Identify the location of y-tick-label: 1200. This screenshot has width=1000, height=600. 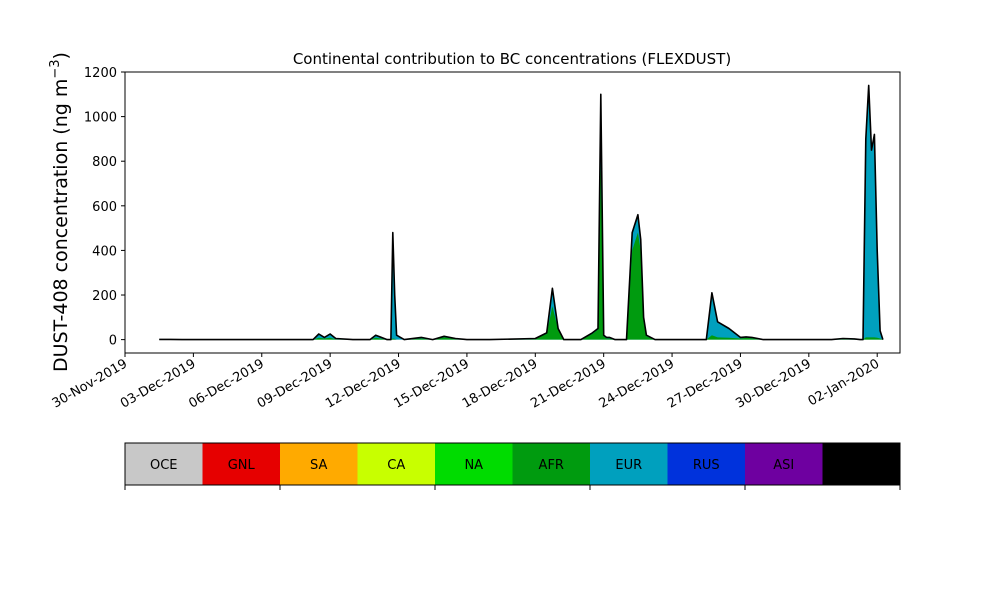
(100, 73).